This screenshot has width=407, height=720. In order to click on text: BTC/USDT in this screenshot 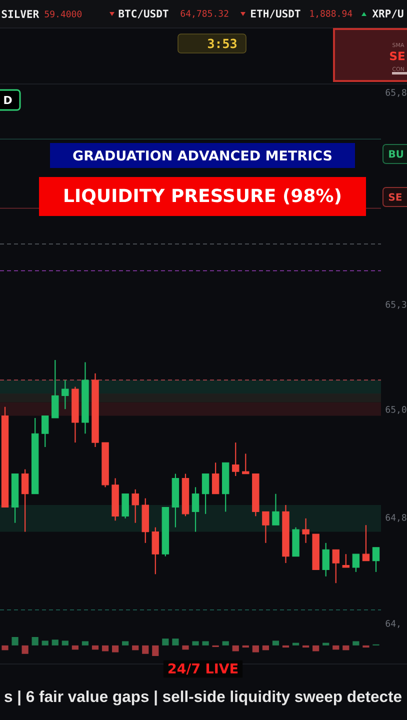, I will do `click(143, 14)`.